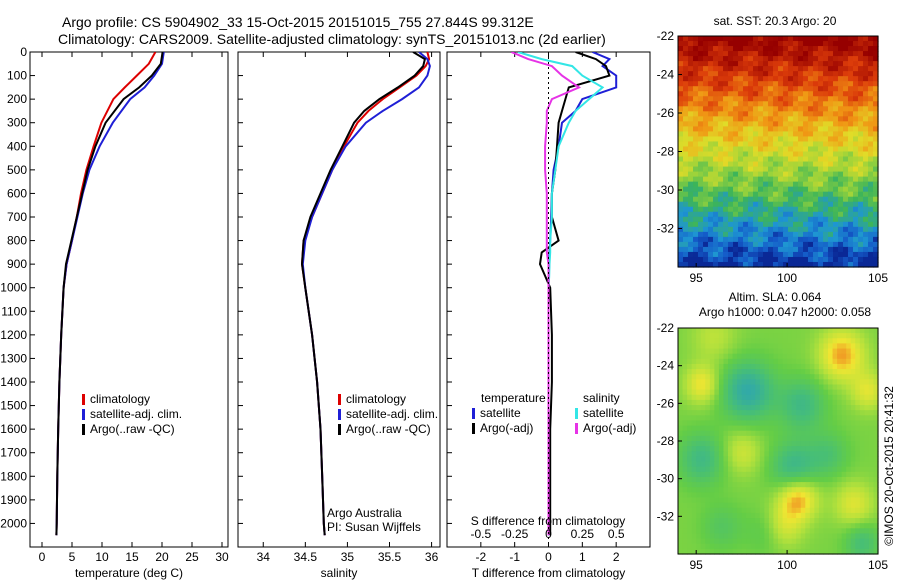 The width and height of the screenshot is (900, 580). I want to click on legend-label: satellite-adj. clim., so click(392, 414).